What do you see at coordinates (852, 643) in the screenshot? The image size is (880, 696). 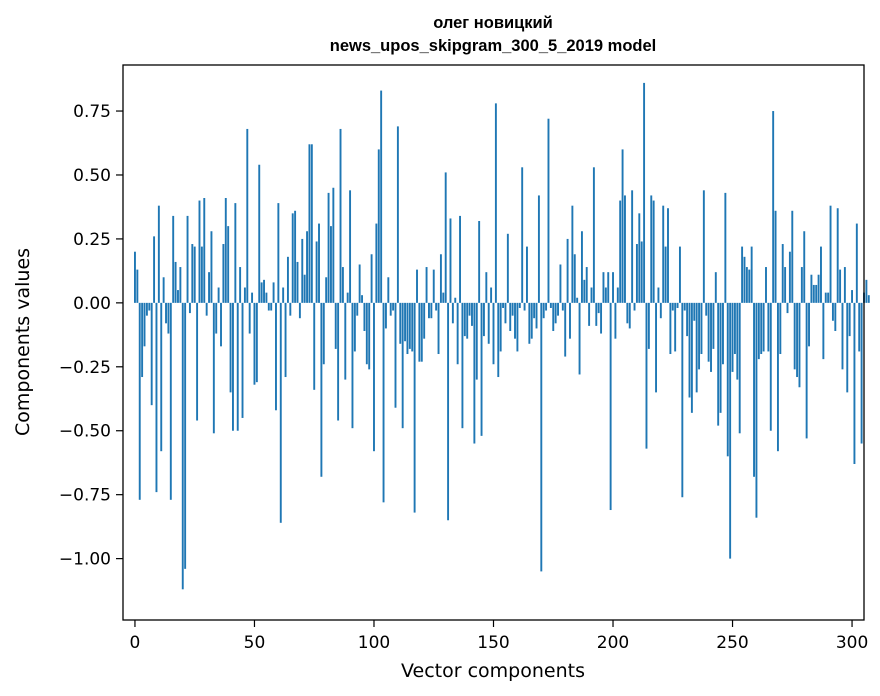 I see `x-tick-label: 300` at bounding box center [852, 643].